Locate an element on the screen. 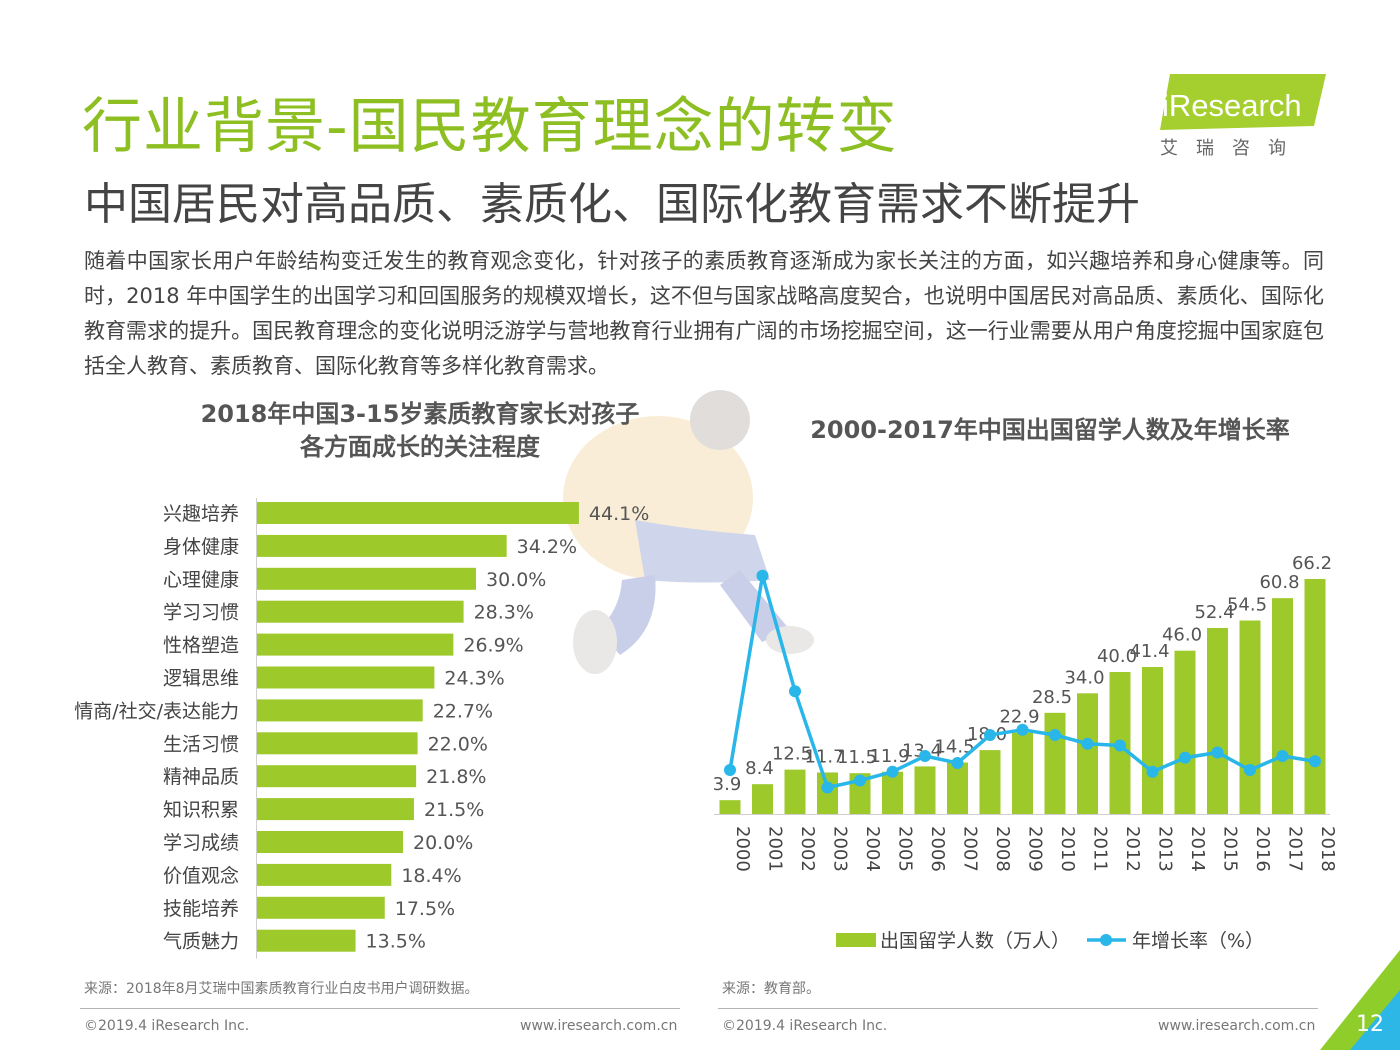  growth-point-2016 is located at coordinates (1250, 770).